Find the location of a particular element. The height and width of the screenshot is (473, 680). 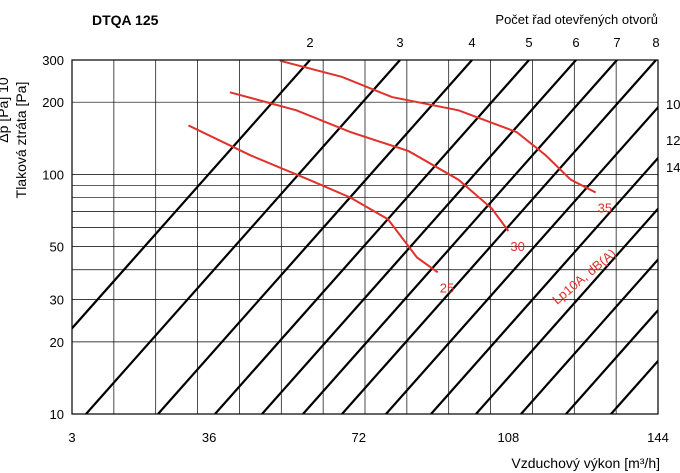

x-tick-label: 108 is located at coordinates (509, 437).